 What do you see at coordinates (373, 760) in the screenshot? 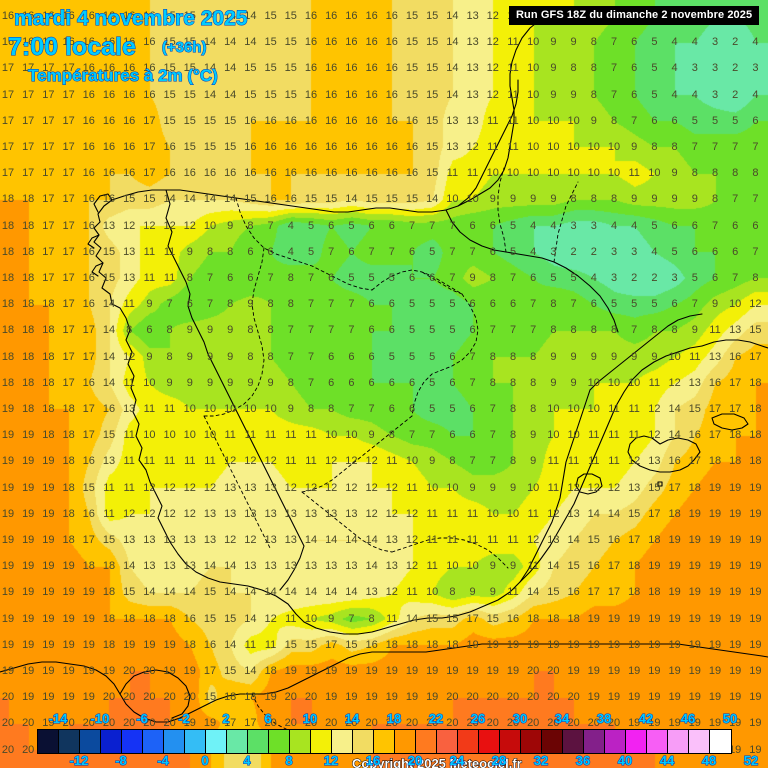
I see `legend-tick-label: 16` at bounding box center [373, 760].